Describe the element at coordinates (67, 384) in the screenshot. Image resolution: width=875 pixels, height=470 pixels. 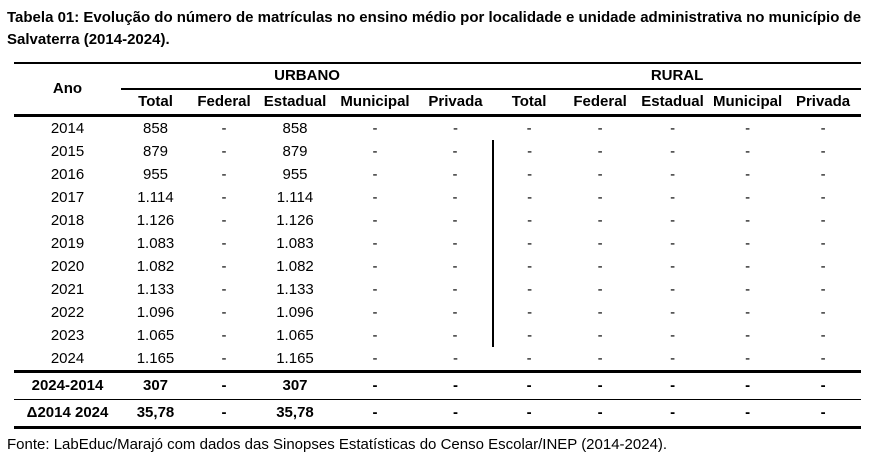
I see `row-label: 2024-2014` at that location.